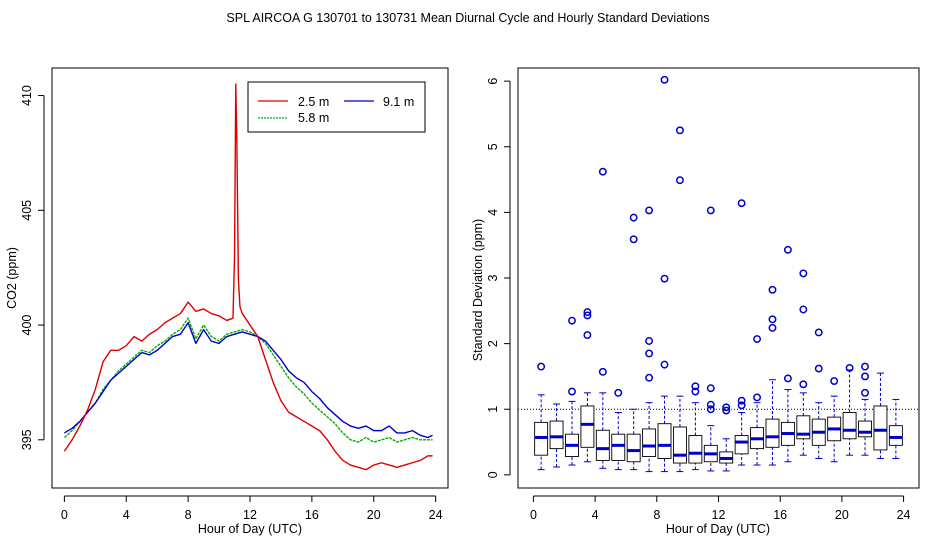 The image size is (936, 540). What do you see at coordinates (726, 437) in the screenshot?
I see `boxplot-hour-12.5` at bounding box center [726, 437].